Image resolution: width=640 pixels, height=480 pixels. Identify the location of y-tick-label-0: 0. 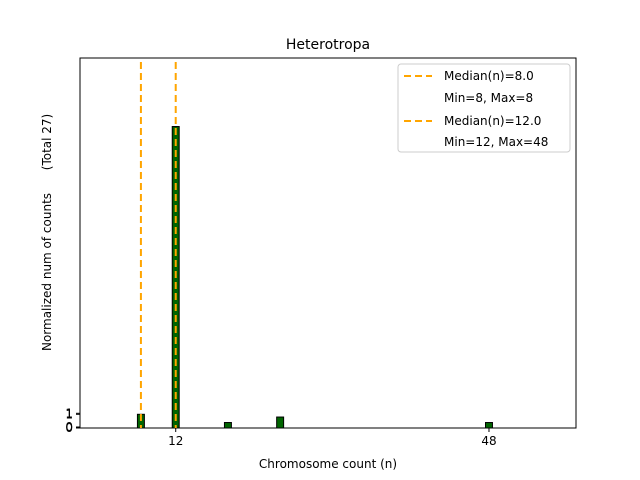
(69, 428).